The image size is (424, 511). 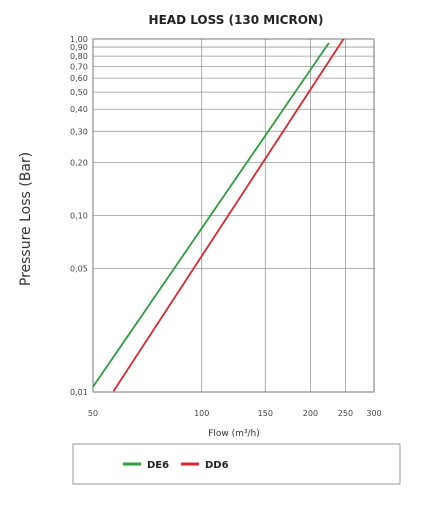 I want to click on y-tick-label: 0,90, so click(x=79, y=47).